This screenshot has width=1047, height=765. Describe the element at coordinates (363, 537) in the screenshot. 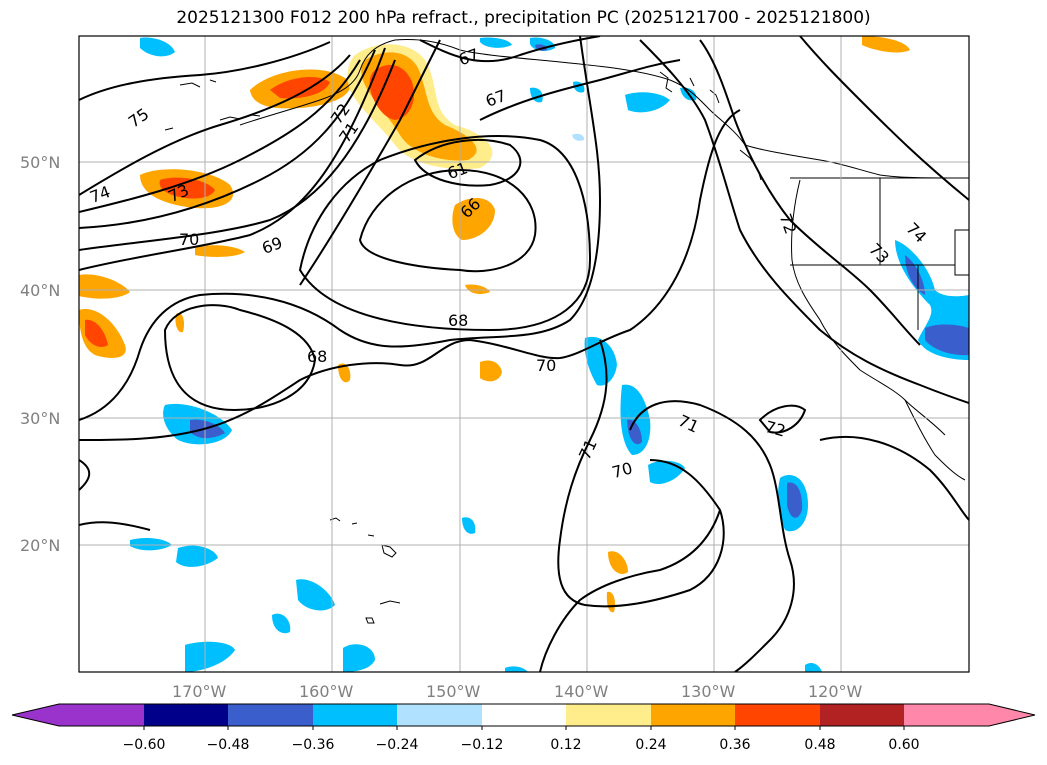

I see `hawaii` at that location.